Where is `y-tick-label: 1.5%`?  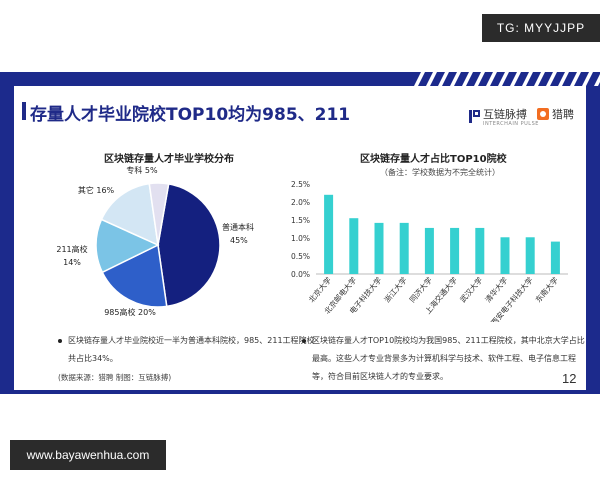
y-tick-label: 1.5% is located at coordinates (300, 220).